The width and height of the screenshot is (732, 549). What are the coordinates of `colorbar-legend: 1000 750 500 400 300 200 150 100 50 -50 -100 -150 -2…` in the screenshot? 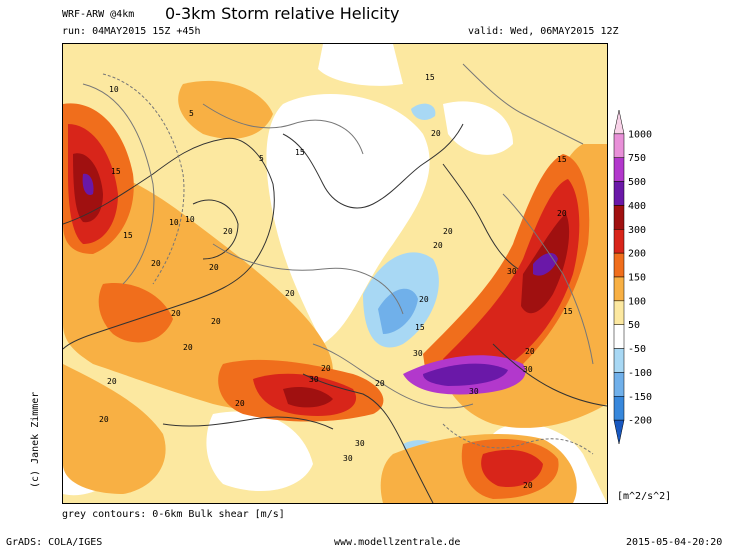 It's located at (632, 277).